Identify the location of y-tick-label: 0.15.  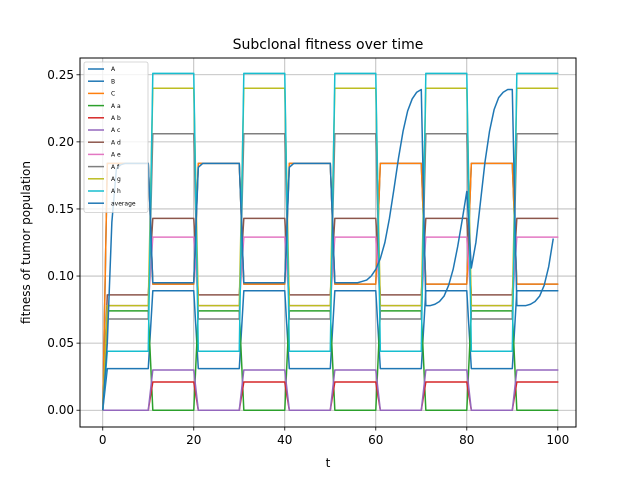
(60, 209).